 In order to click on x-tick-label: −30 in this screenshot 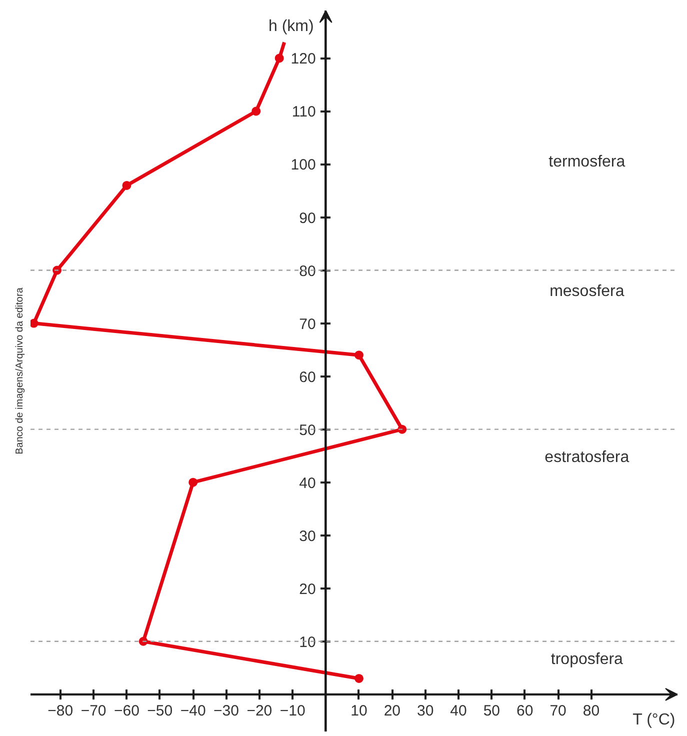, I will do `click(226, 711)`.